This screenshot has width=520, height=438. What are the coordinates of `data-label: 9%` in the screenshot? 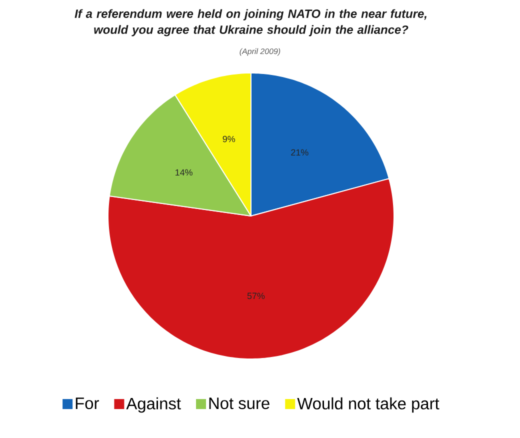 It's located at (229, 139).